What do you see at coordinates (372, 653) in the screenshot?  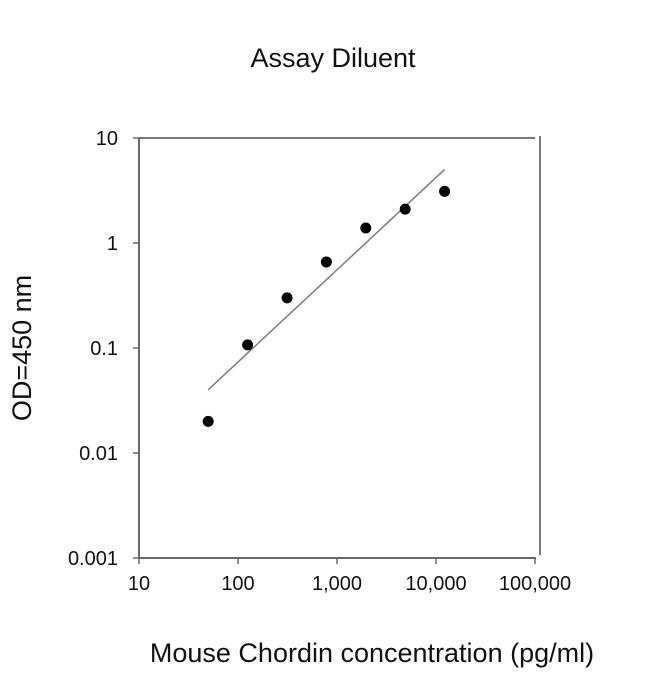 I see `x-axis-label: Mouse Chordin concentration (pg/ml)` at bounding box center [372, 653].